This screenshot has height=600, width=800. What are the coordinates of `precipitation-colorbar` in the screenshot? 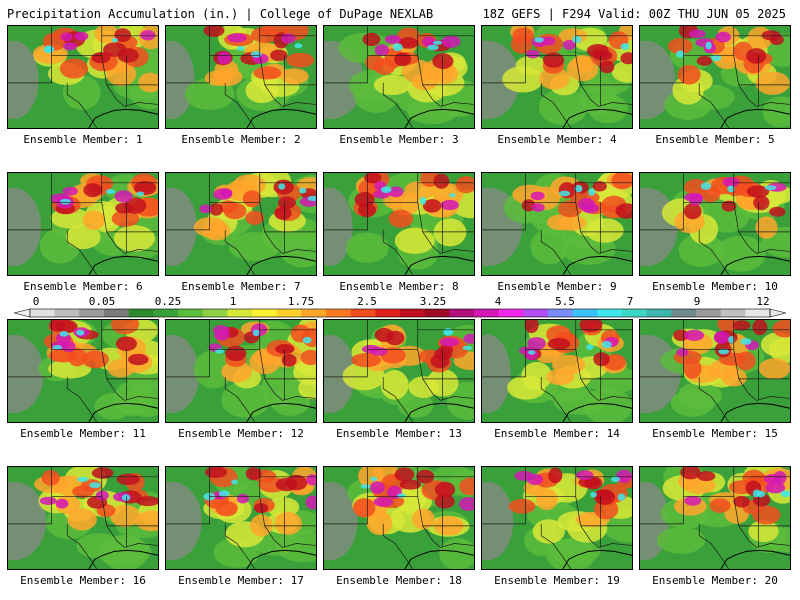 It's located at (400, 313).